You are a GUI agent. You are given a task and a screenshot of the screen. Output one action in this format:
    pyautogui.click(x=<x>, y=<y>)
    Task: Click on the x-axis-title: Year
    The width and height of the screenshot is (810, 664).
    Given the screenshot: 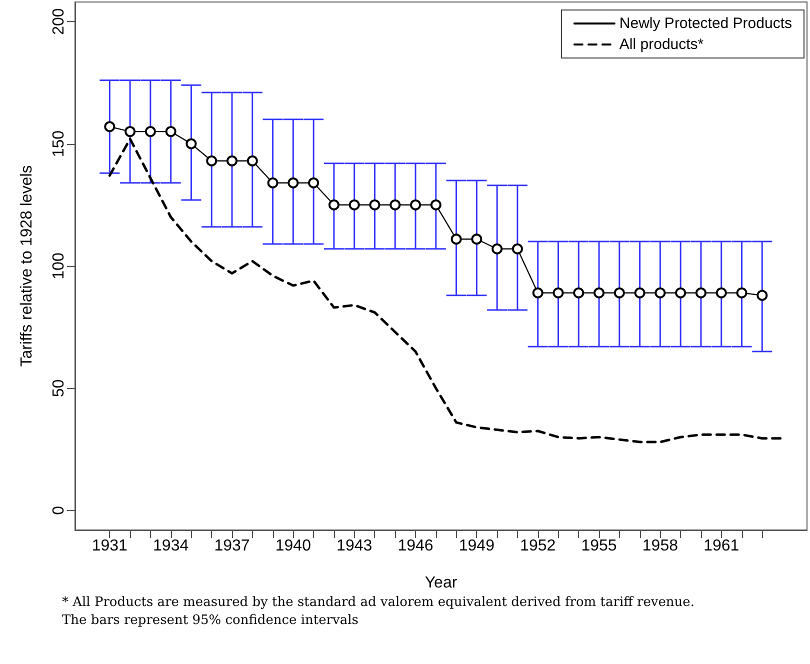 What is the action you would take?
    pyautogui.click(x=441, y=583)
    